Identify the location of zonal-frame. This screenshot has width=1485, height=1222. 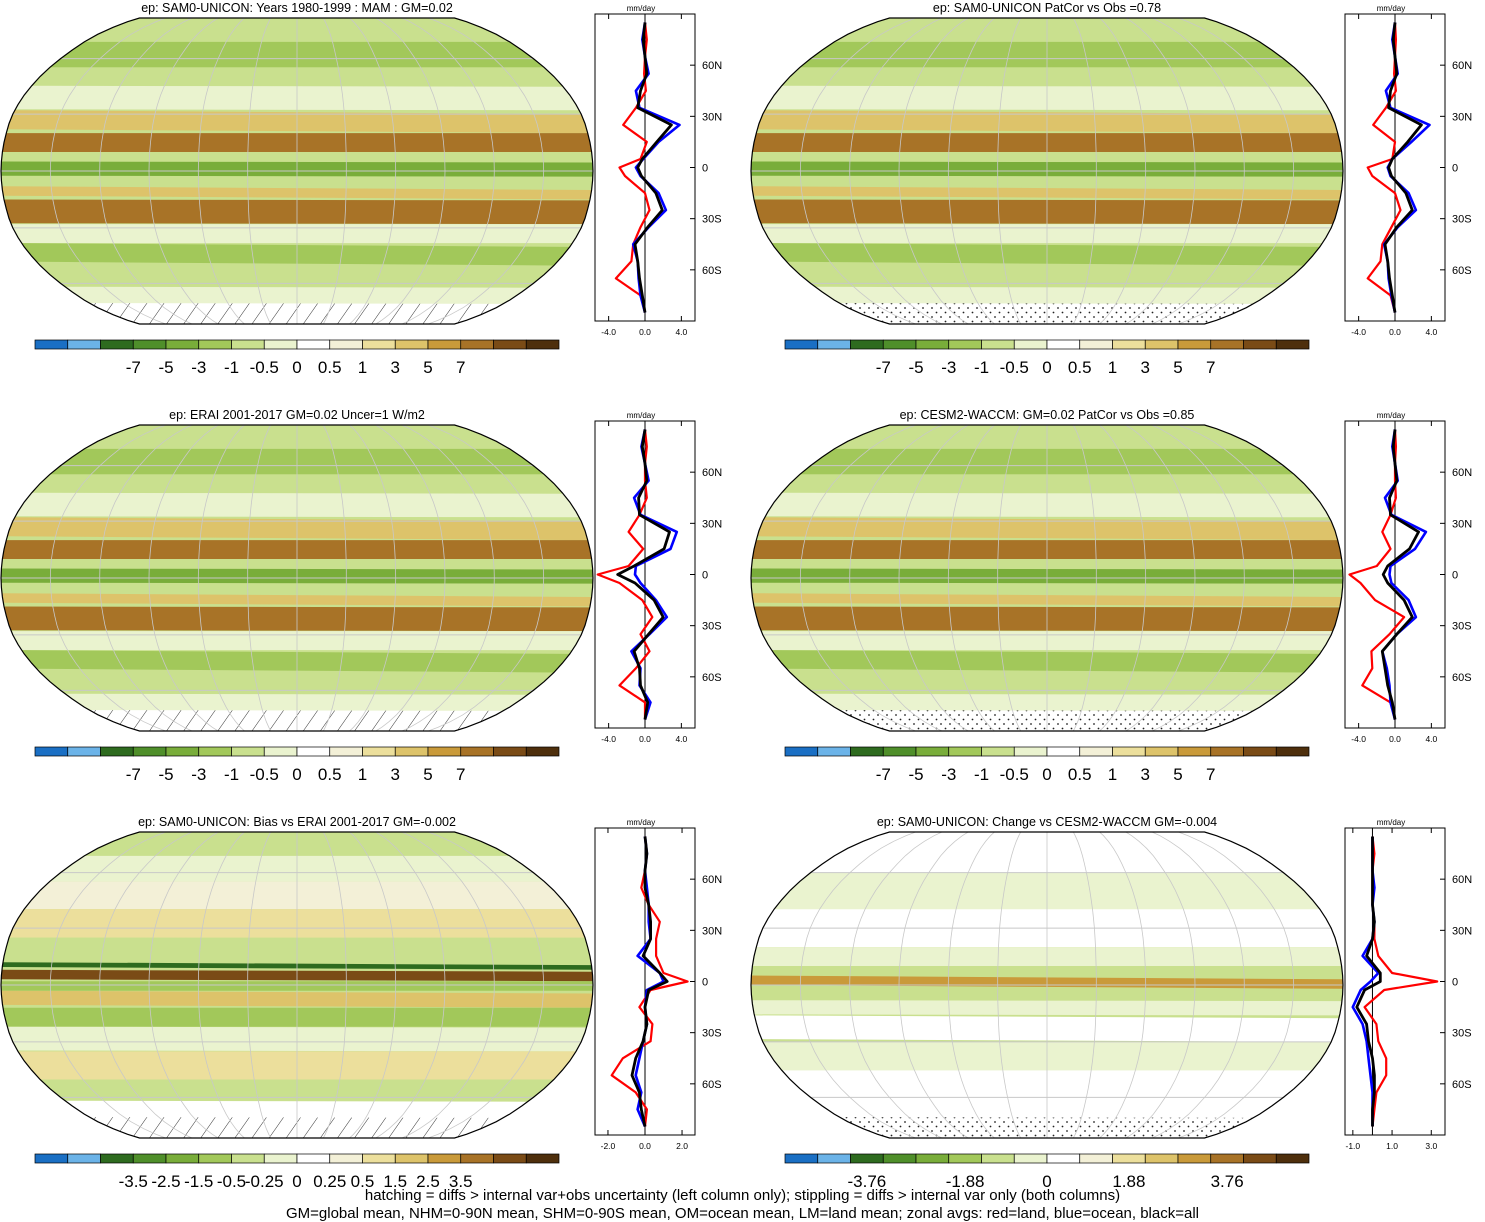
(1395, 981).